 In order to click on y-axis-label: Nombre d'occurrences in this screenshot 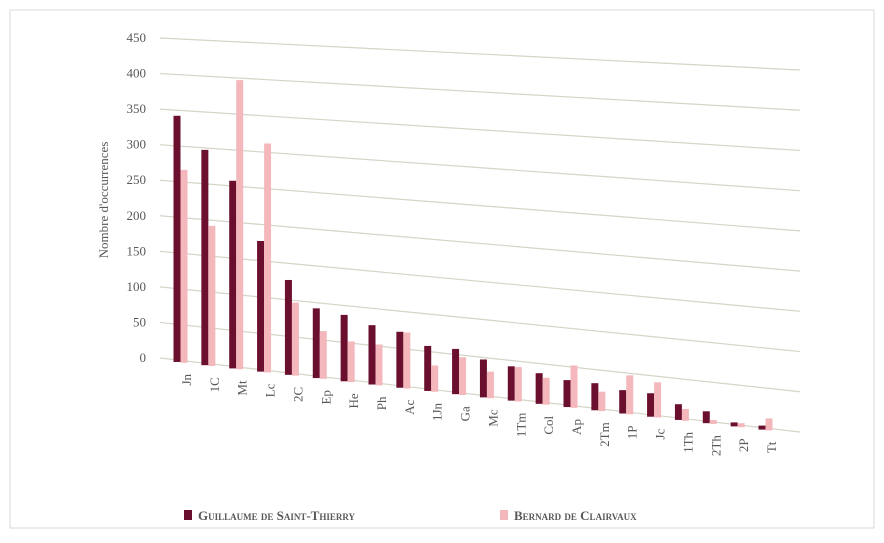, I will do `click(103, 200)`.